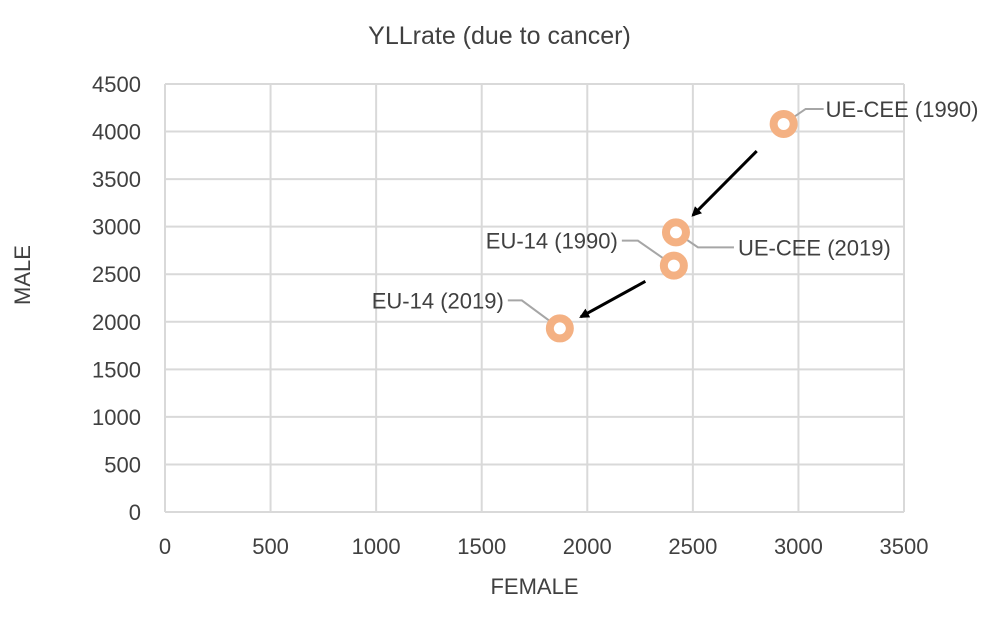 This screenshot has width=999, height=631. I want to click on data-label: EU-14 (2019), so click(438, 300).